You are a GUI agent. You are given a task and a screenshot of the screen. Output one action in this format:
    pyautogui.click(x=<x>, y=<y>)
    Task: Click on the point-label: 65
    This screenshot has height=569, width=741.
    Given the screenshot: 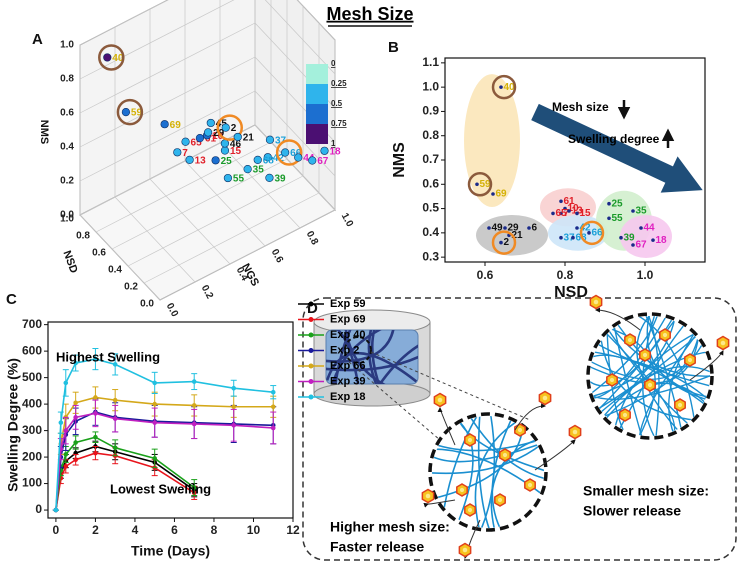 What is the action you would take?
    pyautogui.click(x=562, y=213)
    